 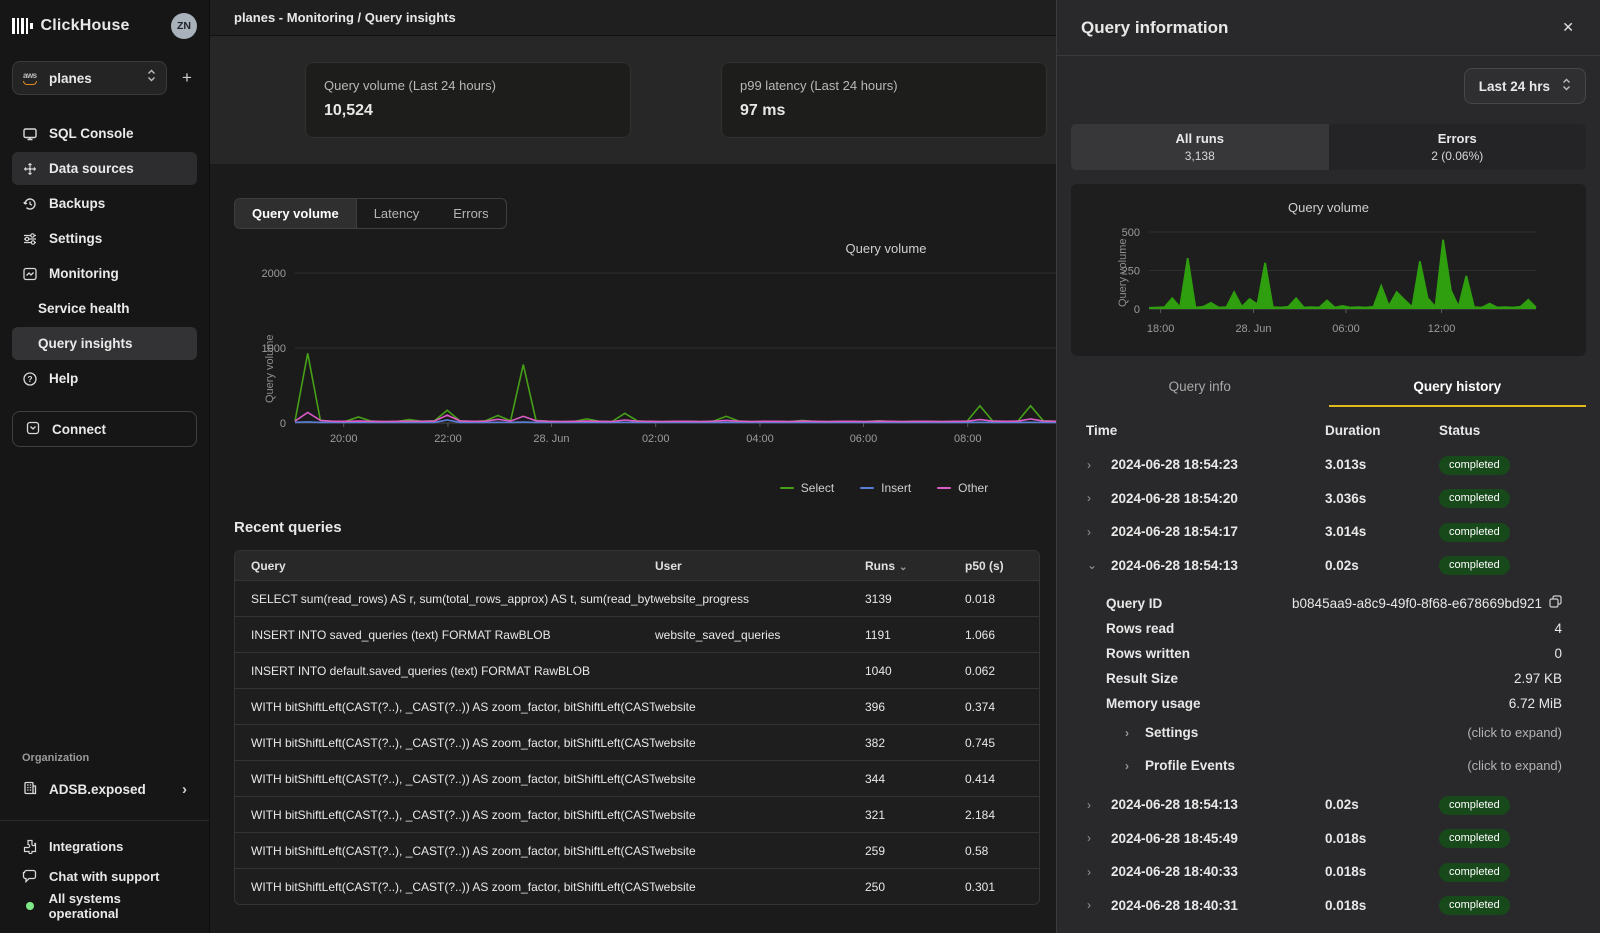 I want to click on organization-icon, so click(x=30, y=789).